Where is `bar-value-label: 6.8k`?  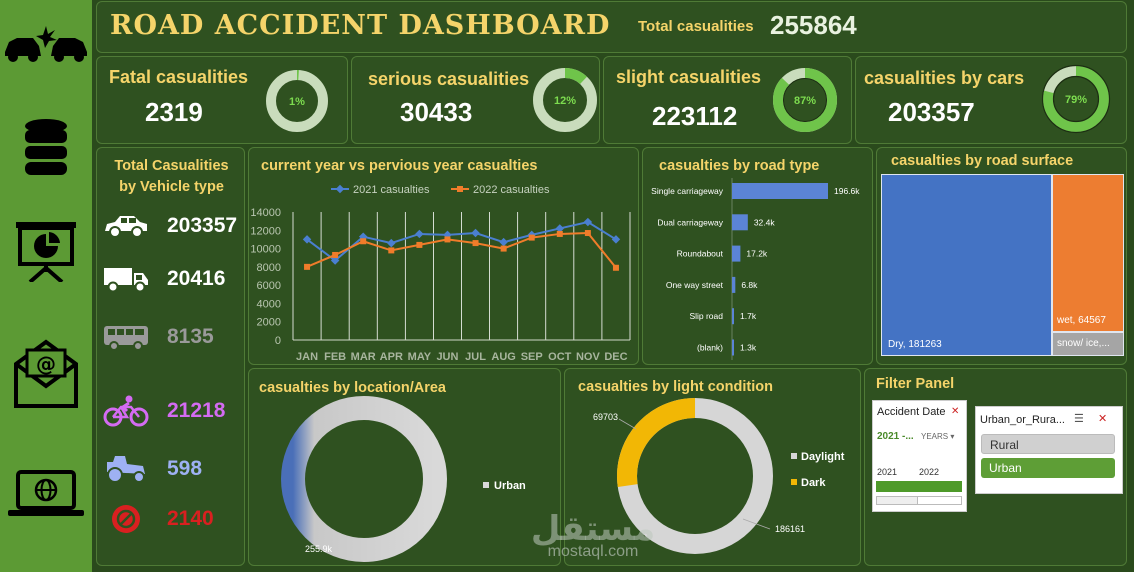
bar-value-label: 6.8k is located at coordinates (749, 285).